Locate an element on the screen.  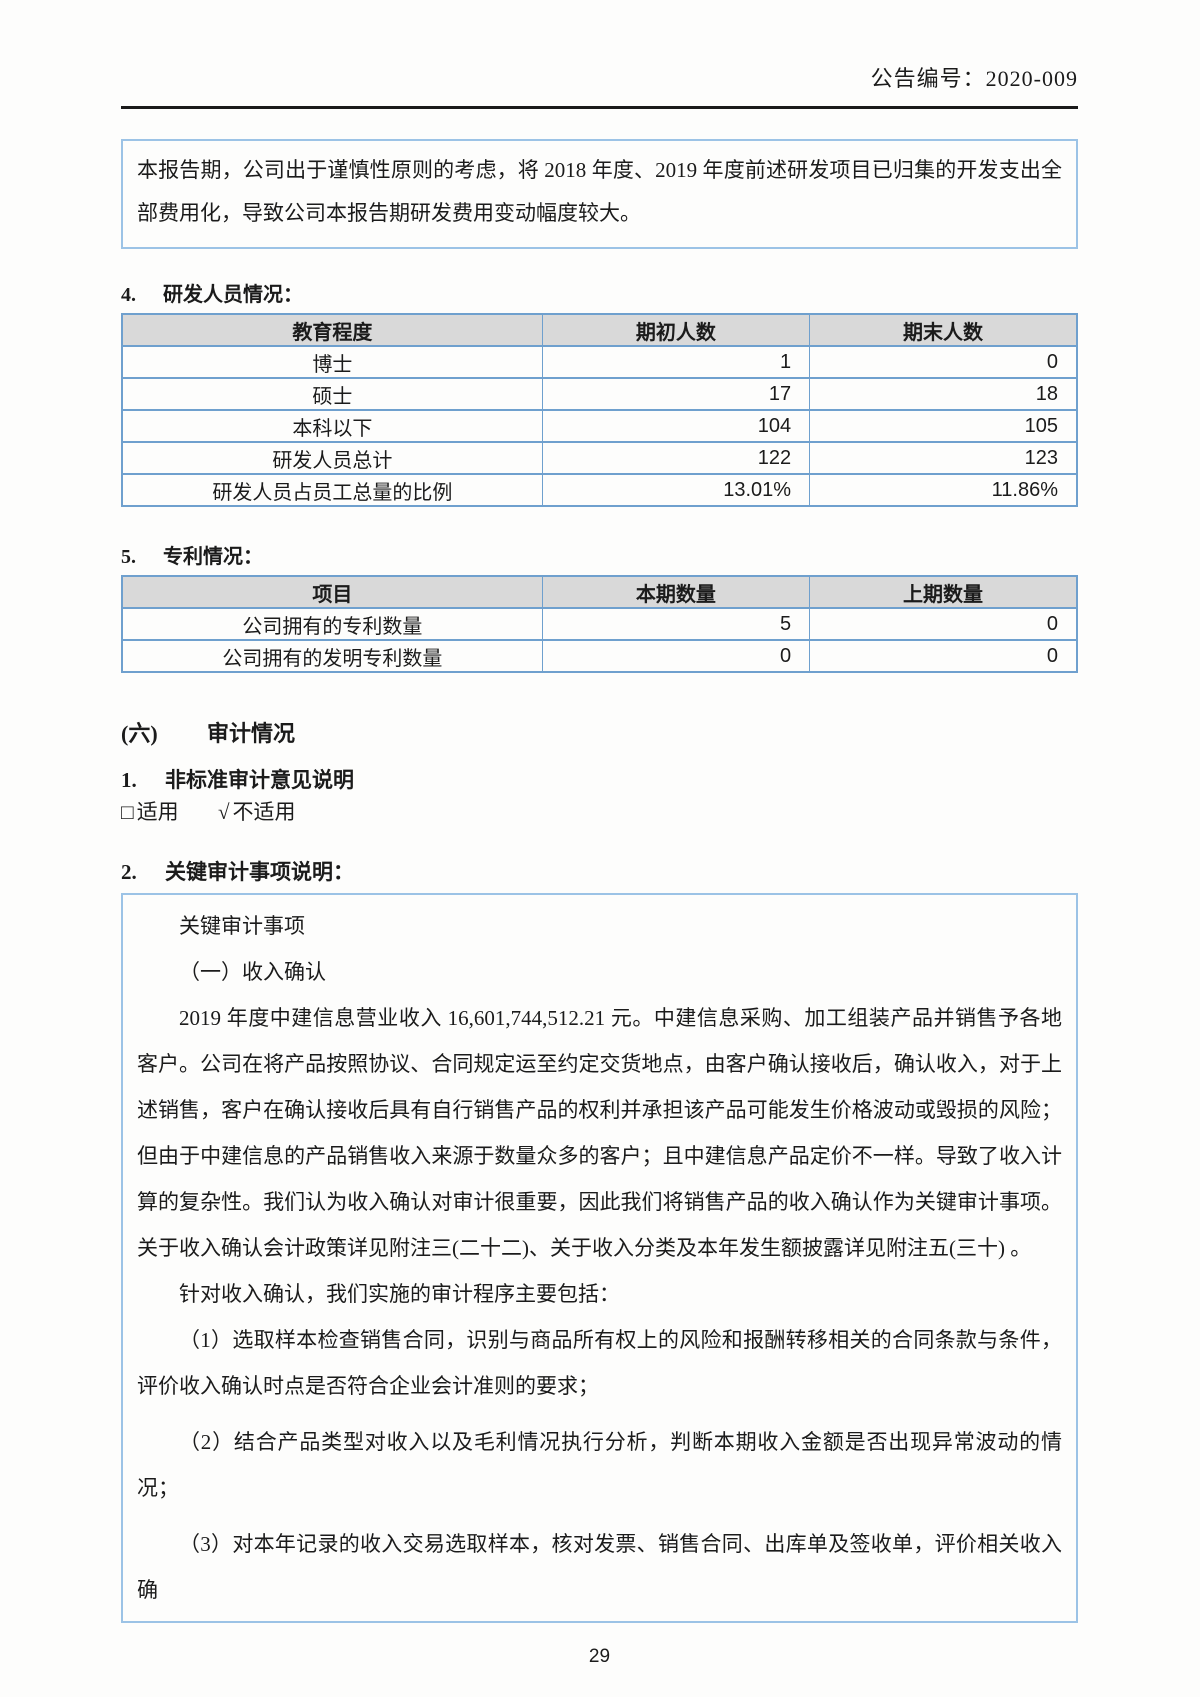
not-applicable-option: √ 不适用 is located at coordinates (257, 812).